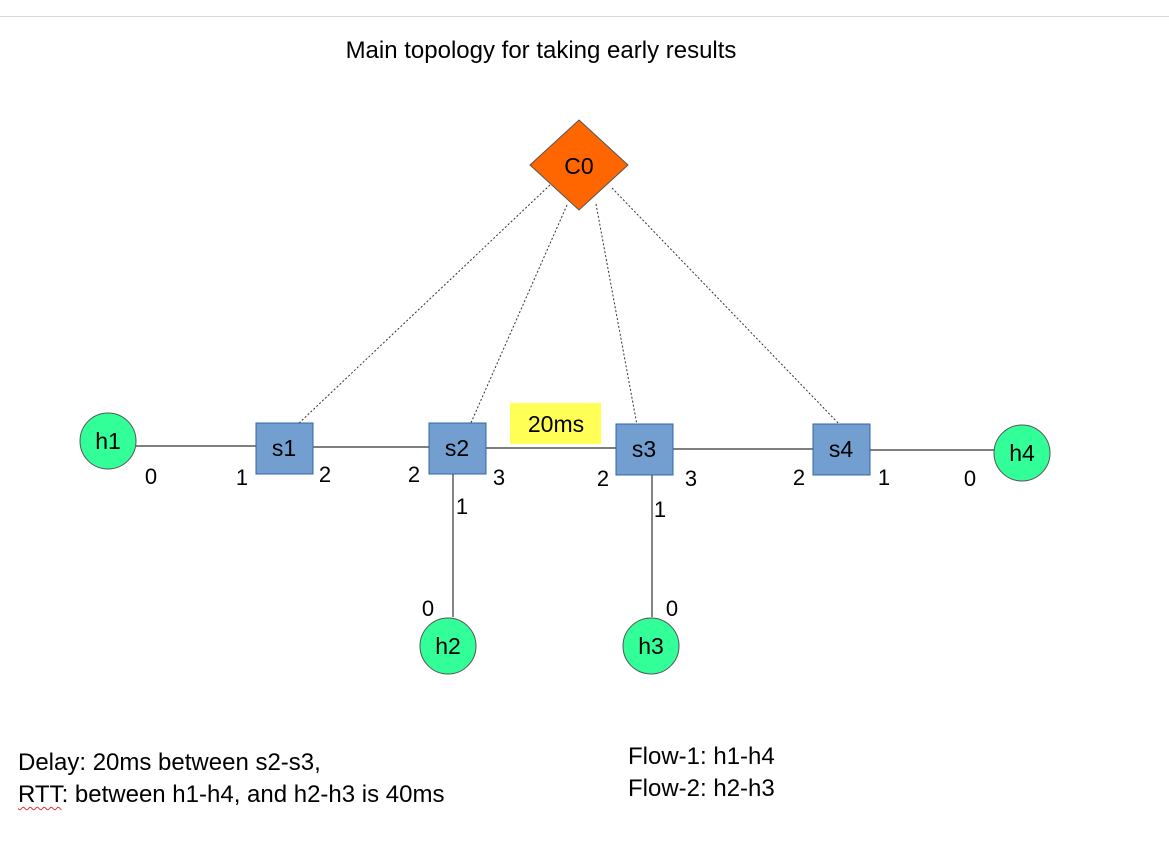  Describe the element at coordinates (151, 476) in the screenshot. I see `port-label-h1: 0` at that location.